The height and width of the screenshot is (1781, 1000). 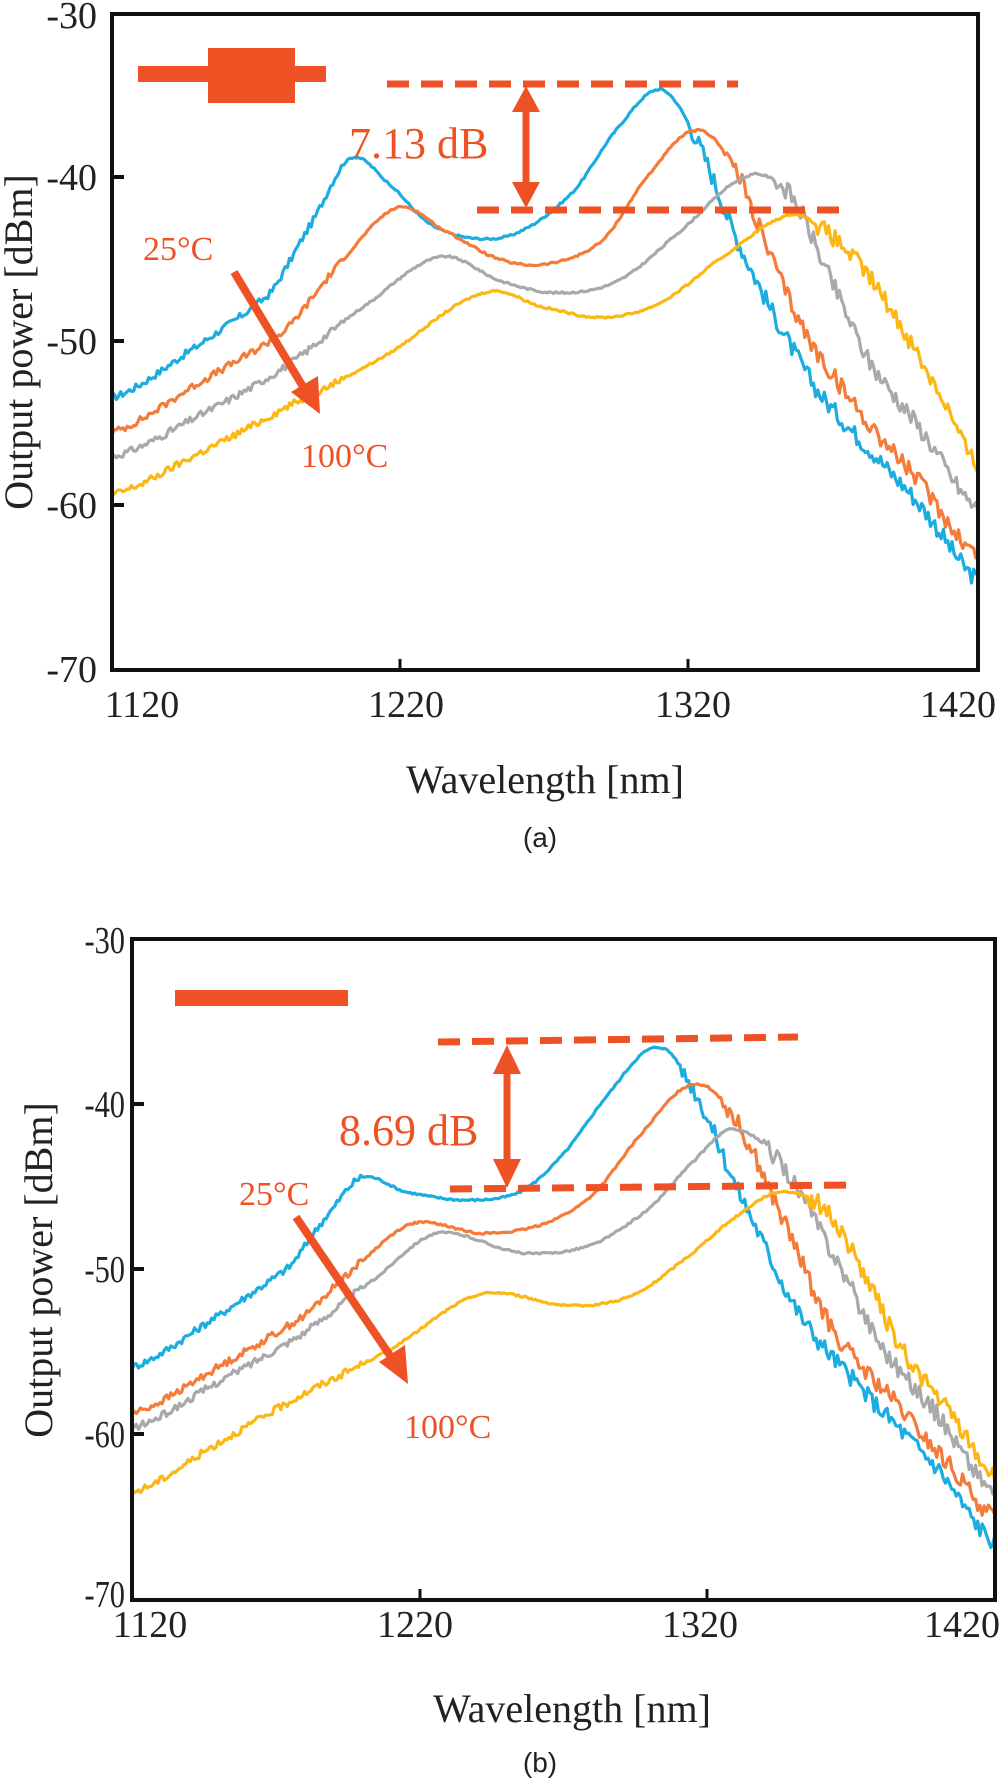 What do you see at coordinates (595, 147) in the screenshot?
I see `delta-annotation: 7.13 dB` at bounding box center [595, 147].